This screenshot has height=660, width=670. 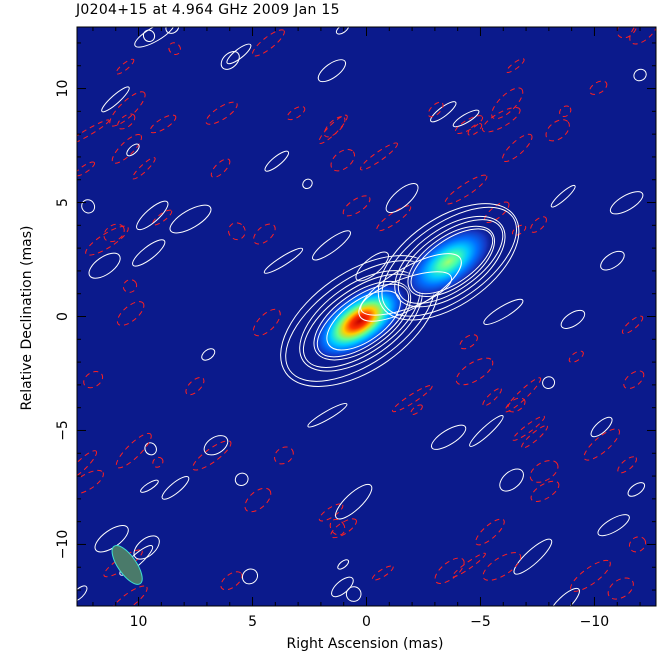 What do you see at coordinates (63, 316) in the screenshot?
I see `y-tick-label: 0` at bounding box center [63, 316].